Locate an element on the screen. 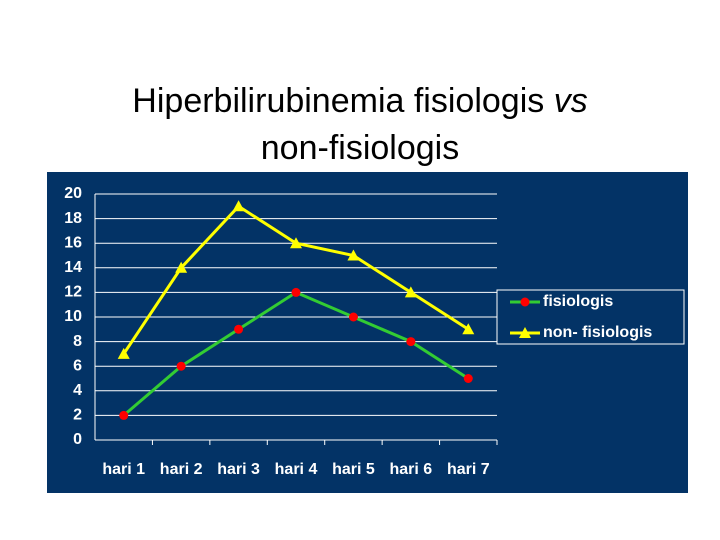 This screenshot has width=720, height=540. title-emphasis: vs is located at coordinates (571, 101).